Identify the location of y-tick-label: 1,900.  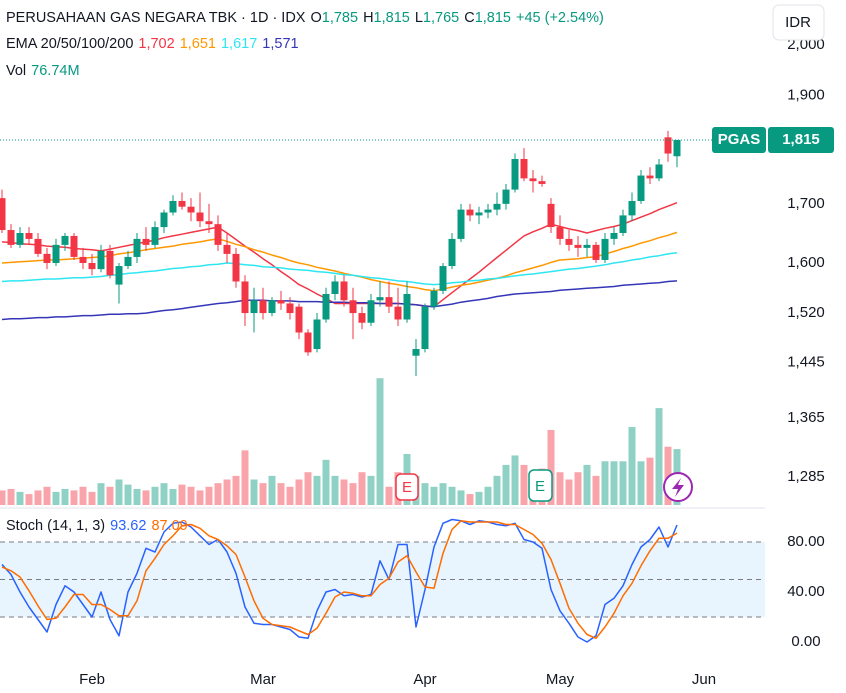
(806, 94).